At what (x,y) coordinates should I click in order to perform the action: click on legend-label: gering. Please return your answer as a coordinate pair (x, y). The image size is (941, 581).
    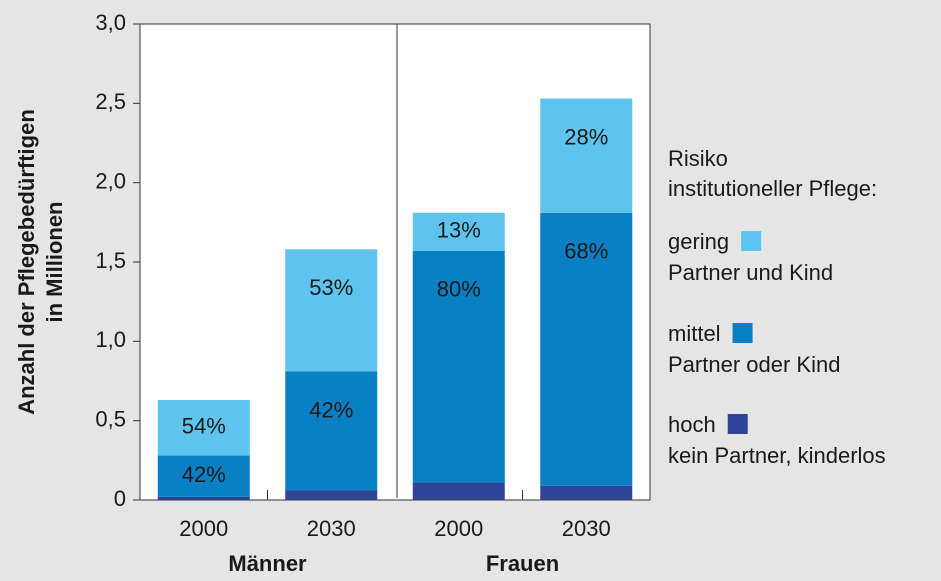
    Looking at the image, I should click on (698, 241).